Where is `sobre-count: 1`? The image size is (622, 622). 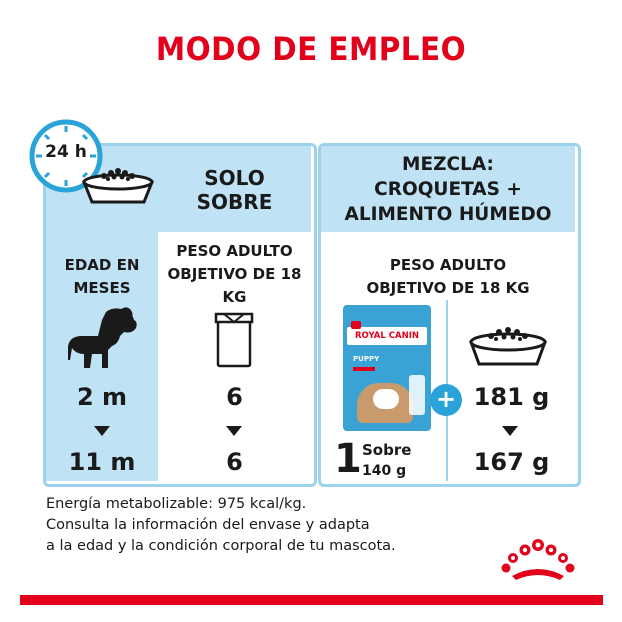 sobre-count: 1 is located at coordinates (348, 459).